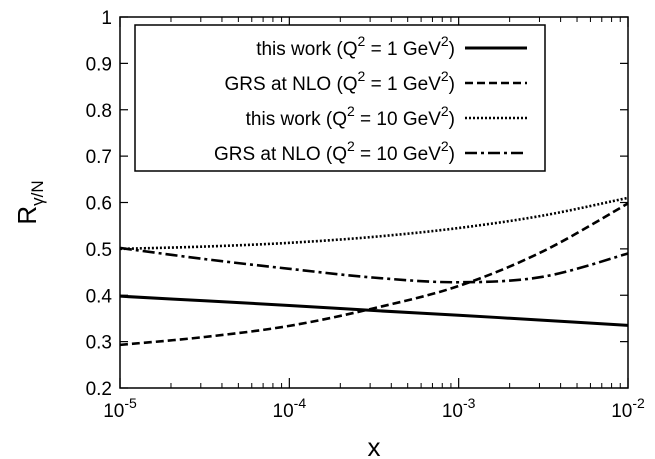 The image size is (655, 459). I want to click on legend-label: this work (Q2 = 10 GeV2), so click(350, 116).